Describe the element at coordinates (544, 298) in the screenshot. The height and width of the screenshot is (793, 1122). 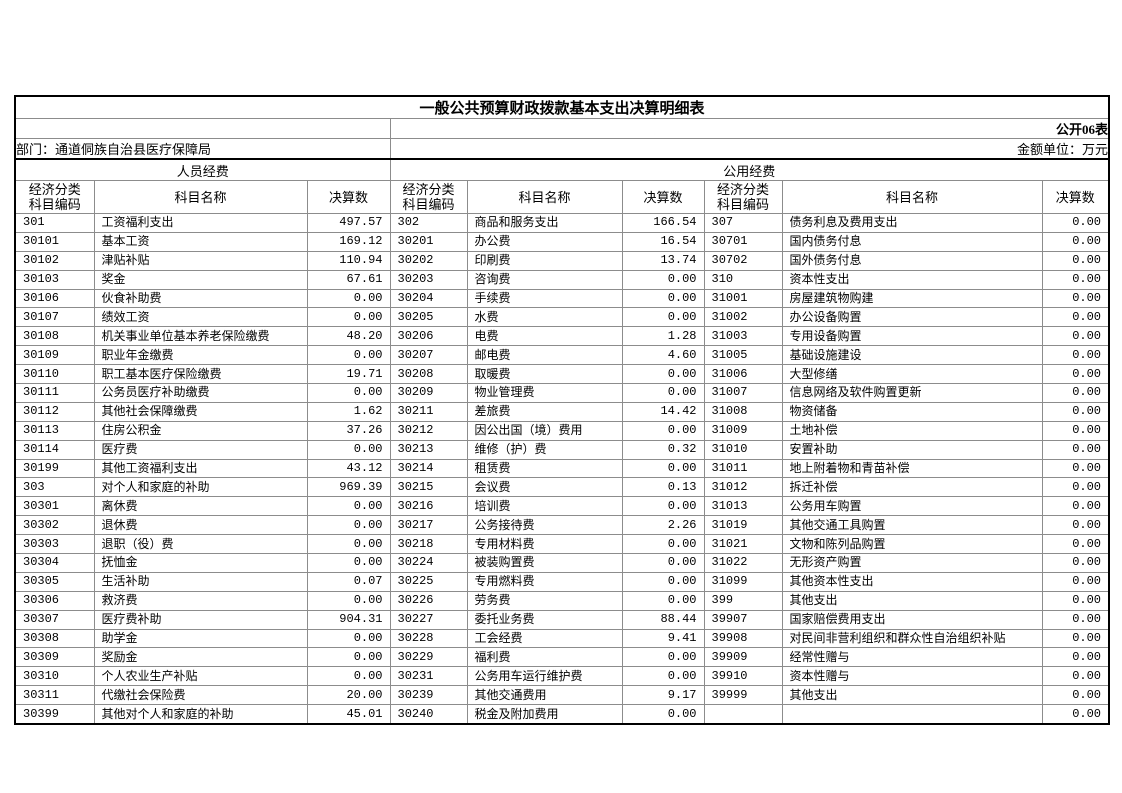
I see `name-cell: 手续费` at that location.